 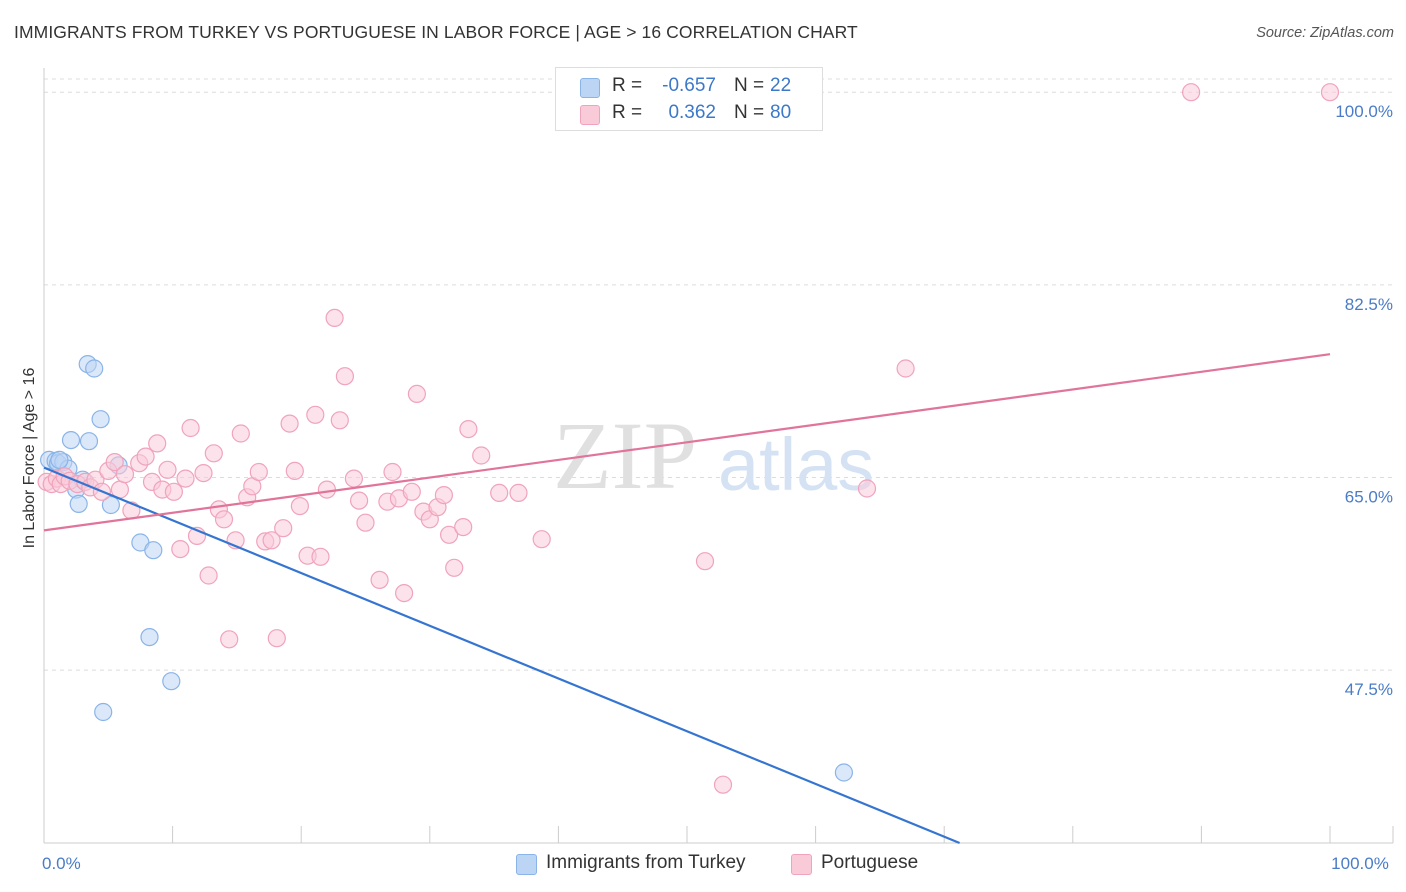 I want to click on stats-box: R = -0.657 N = 22 R = 0.362 N = 80, so click(x=689, y=99).